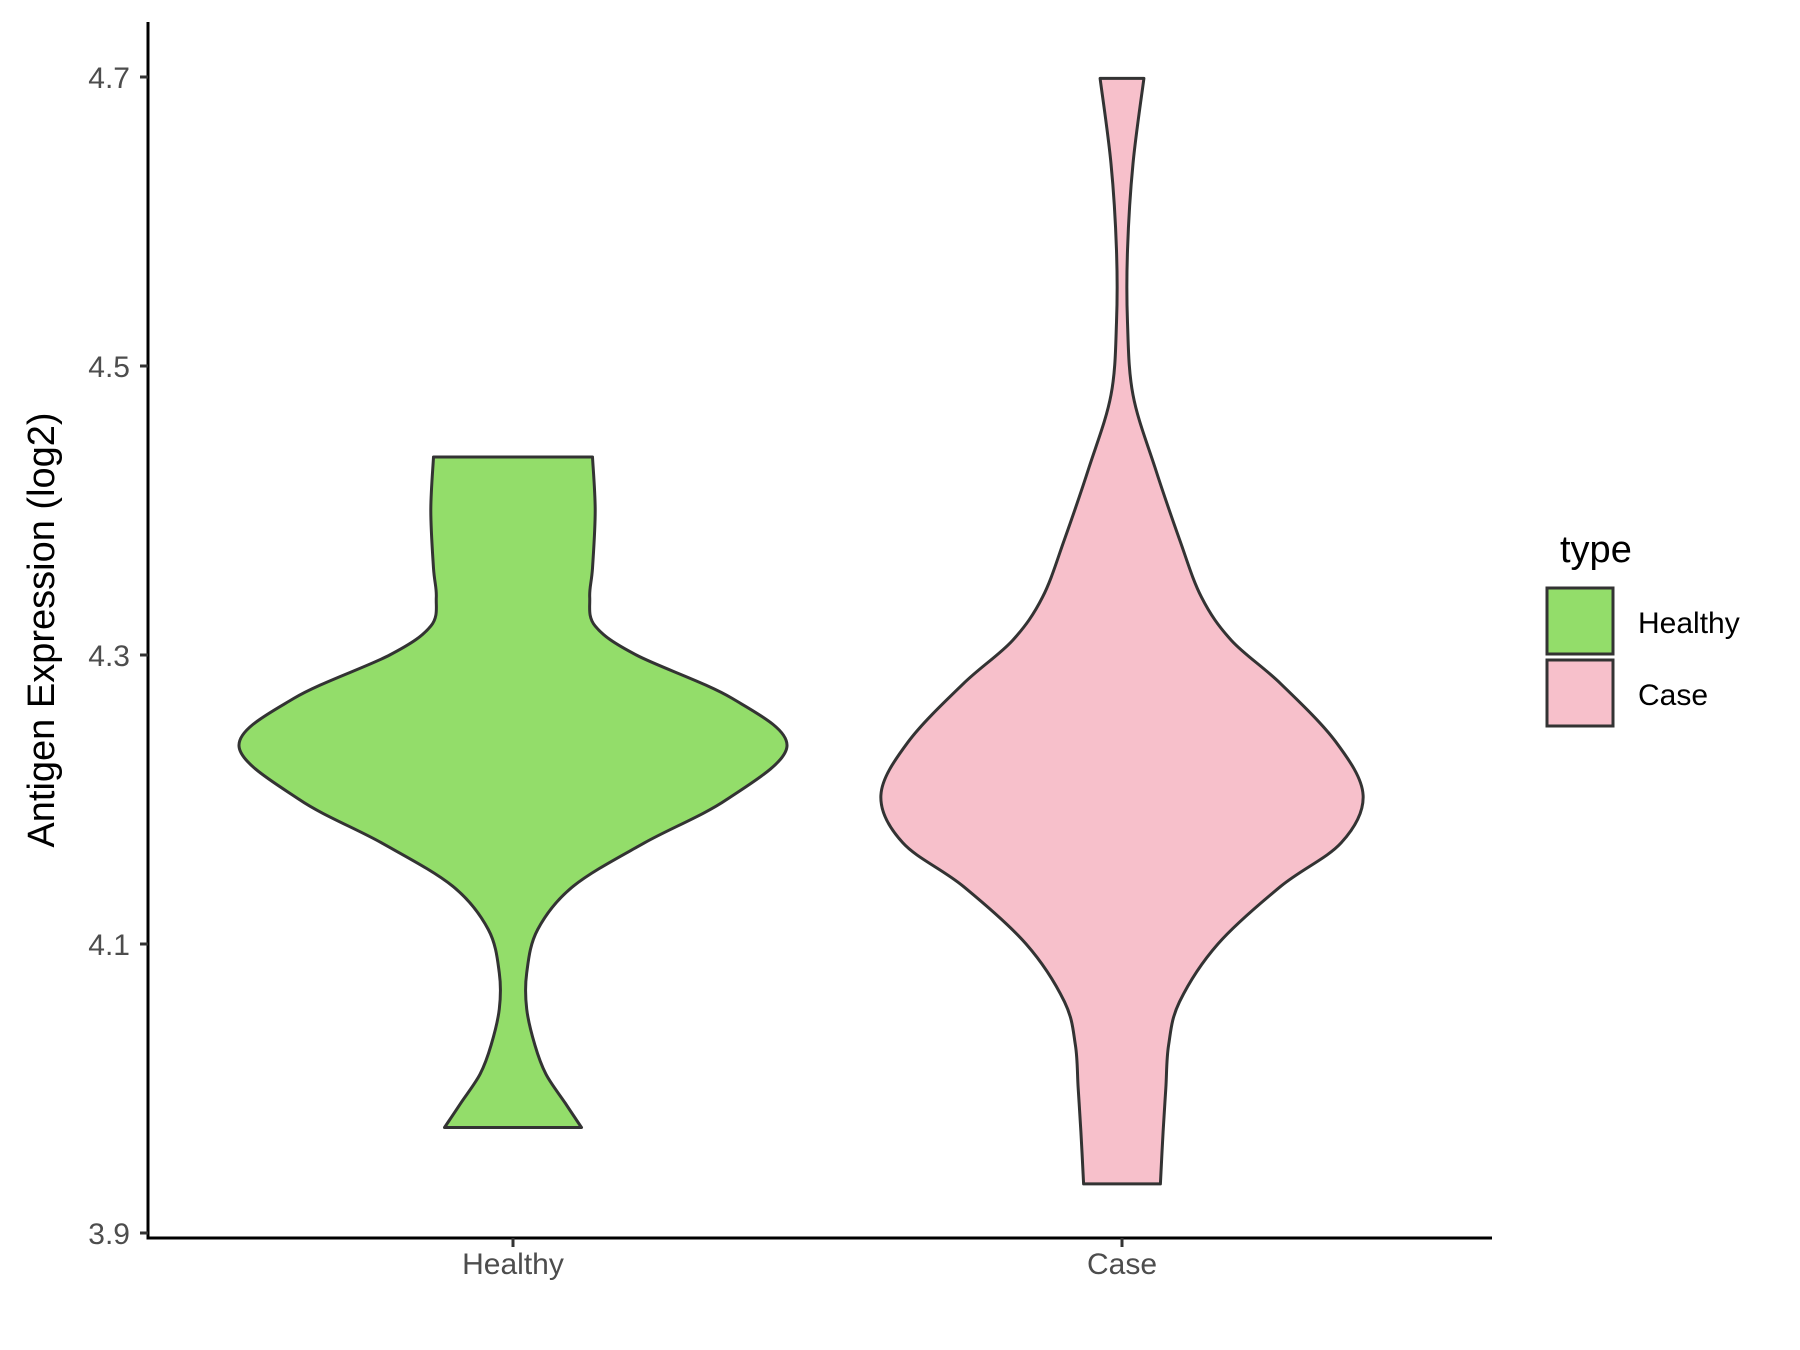 The height and width of the screenshot is (1350, 1800). I want to click on y-tick-label: 4.3, so click(109, 656).